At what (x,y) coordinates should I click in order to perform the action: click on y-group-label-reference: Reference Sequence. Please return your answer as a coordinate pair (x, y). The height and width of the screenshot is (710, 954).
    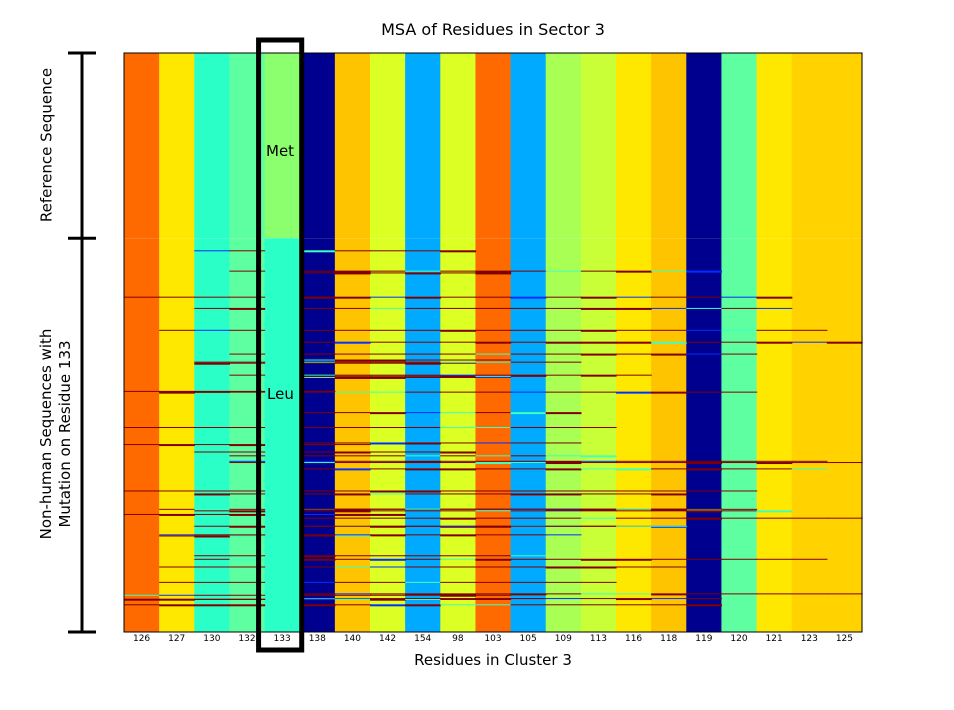
    Looking at the image, I should click on (46, 145).